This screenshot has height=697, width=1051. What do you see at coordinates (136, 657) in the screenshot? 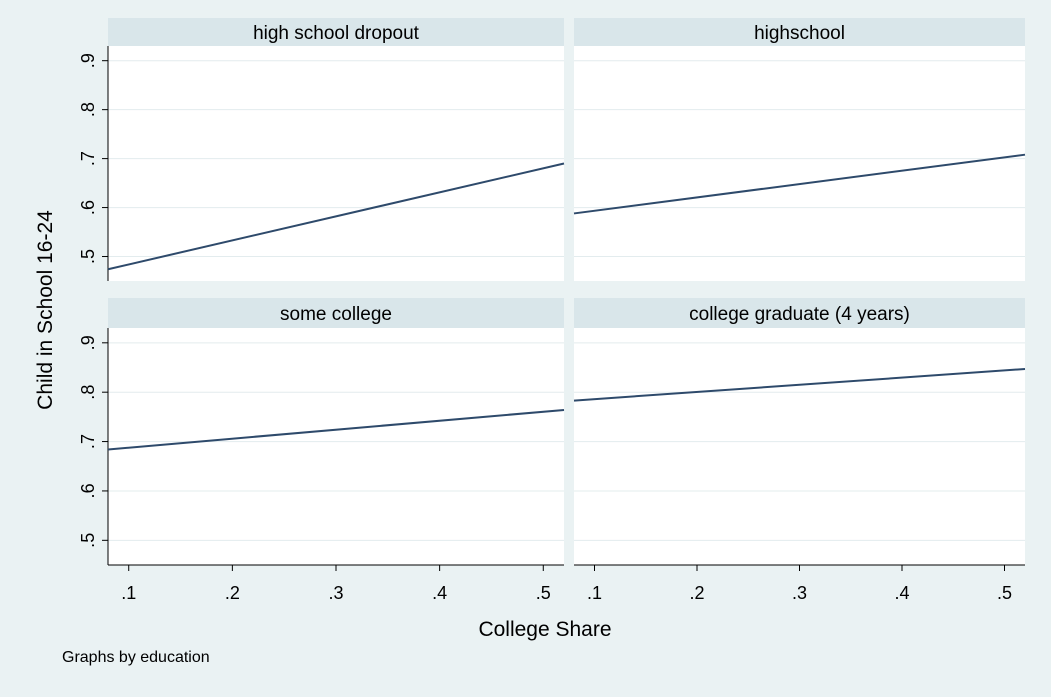
I see `graphs-by-note: Graphs by education` at bounding box center [136, 657].